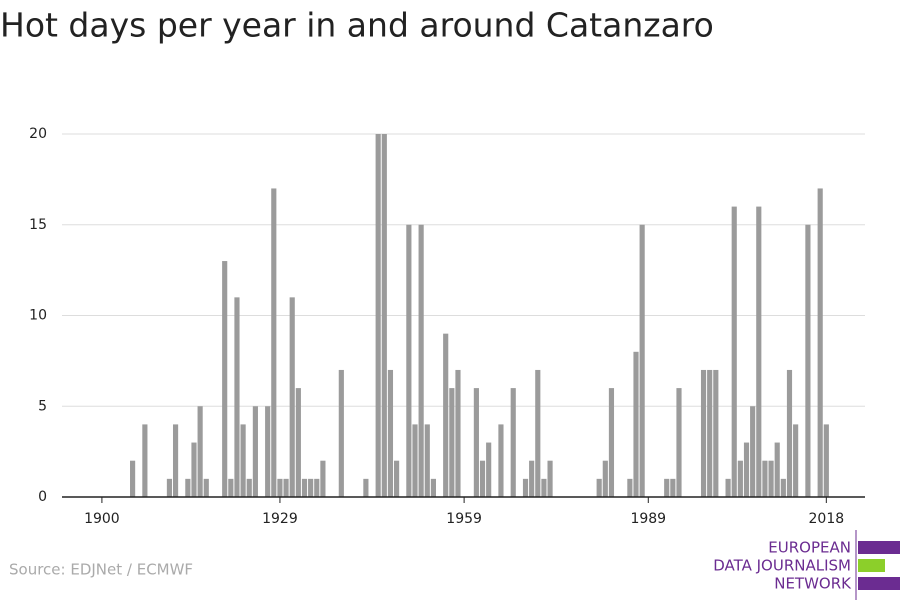 The width and height of the screenshot is (900, 600). What do you see at coordinates (809, 548) in the screenshot?
I see `logo-text: EUROPEAN` at bounding box center [809, 548].